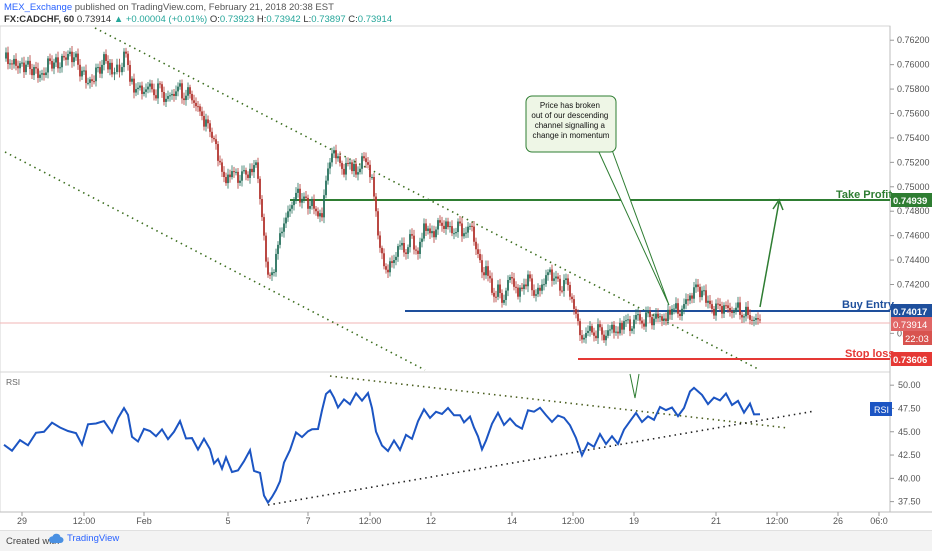 The image size is (932, 551). Describe the element at coordinates (913, 236) in the screenshot. I see `price-tick-label: 0.74600` at that location.